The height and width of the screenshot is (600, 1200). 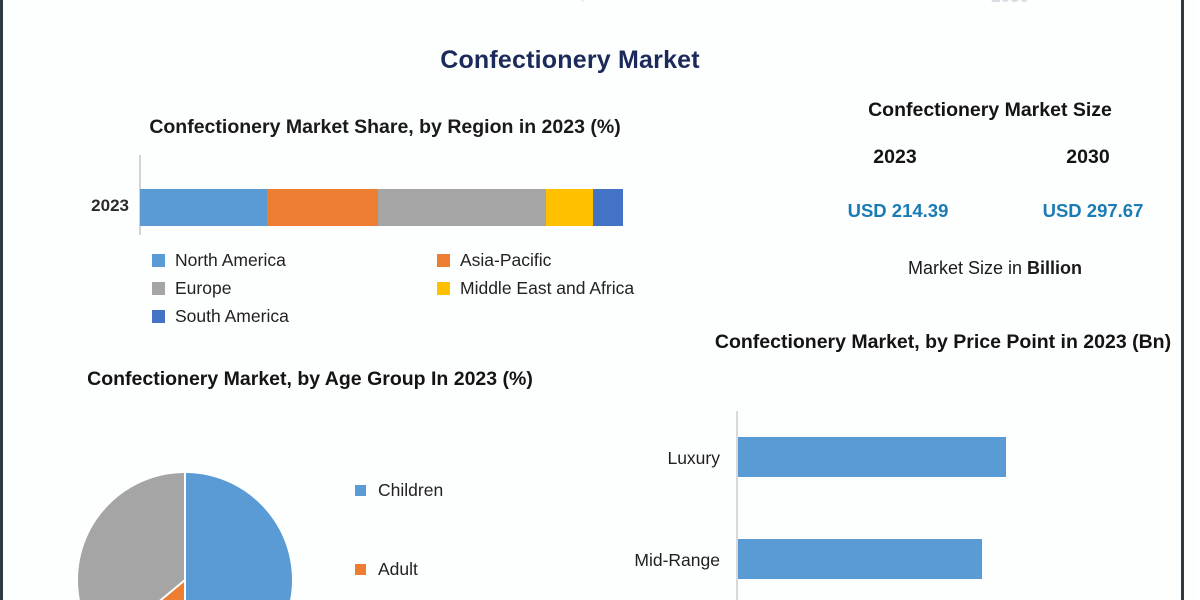 What do you see at coordinates (203, 288) in the screenshot?
I see `legend-item-label: Europe` at bounding box center [203, 288].